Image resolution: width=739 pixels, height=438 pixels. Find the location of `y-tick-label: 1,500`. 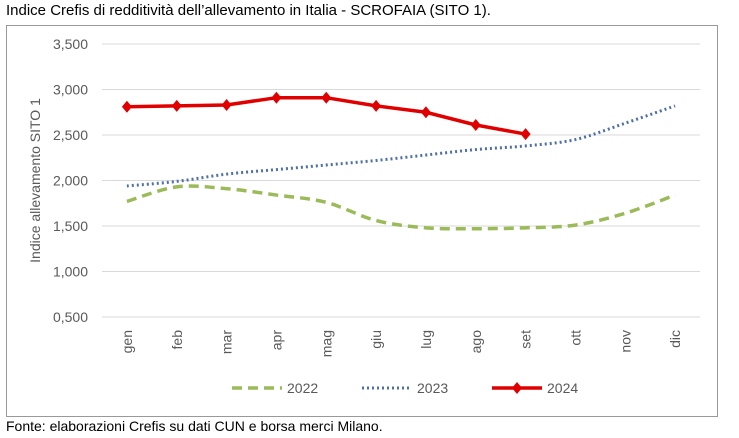

y-tick-label: 1,500 is located at coordinates (70, 226).